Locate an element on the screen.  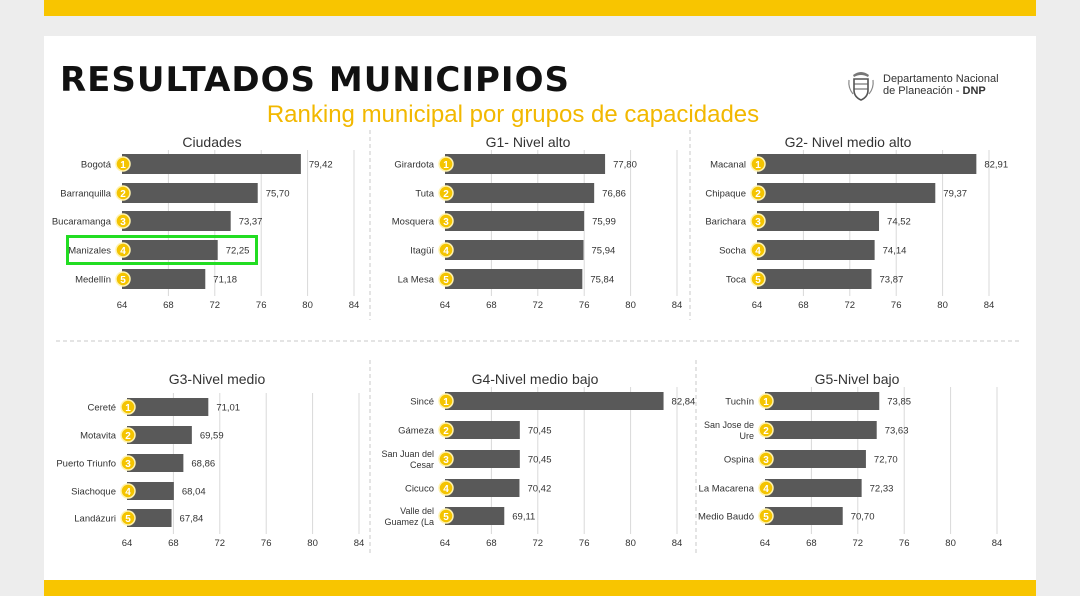
top-accent-bar is located at coordinates (540, 8).